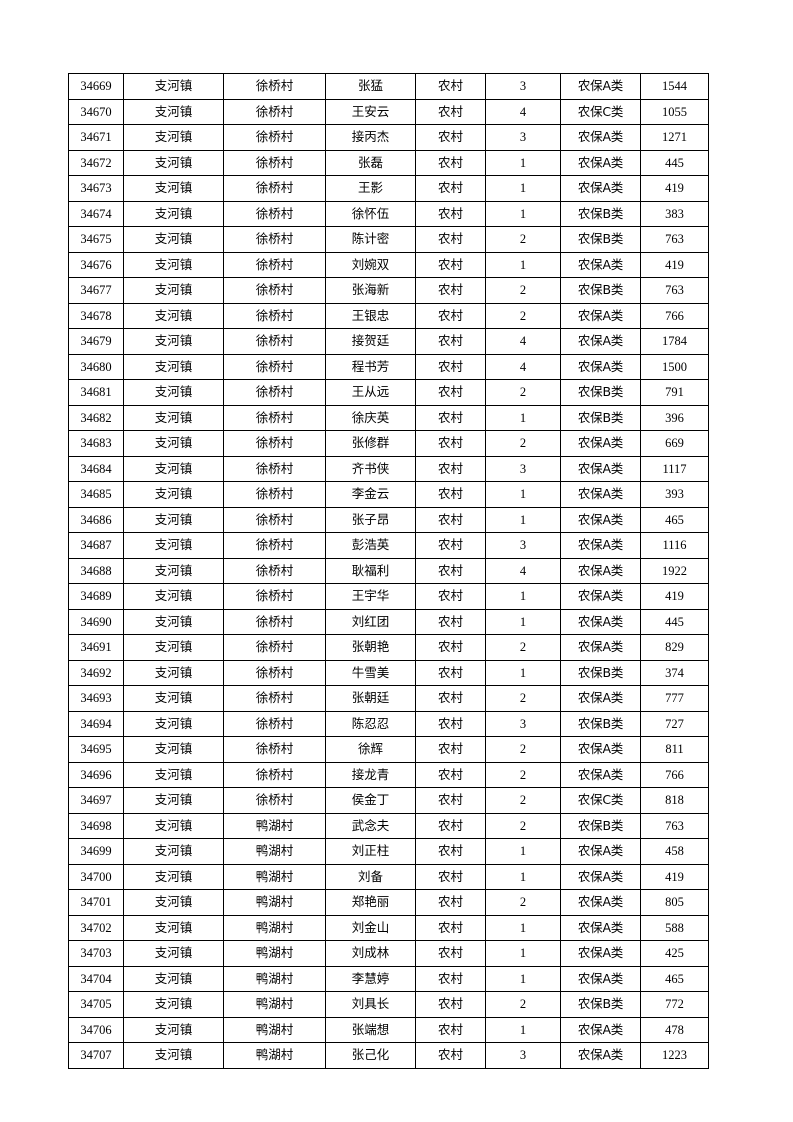 The width and height of the screenshot is (793, 1122). What do you see at coordinates (388, 596) in the screenshot?
I see `table-row: 34689 支河镇 徐桥村 王宇华 农村 1 农保A类 419` at bounding box center [388, 596].